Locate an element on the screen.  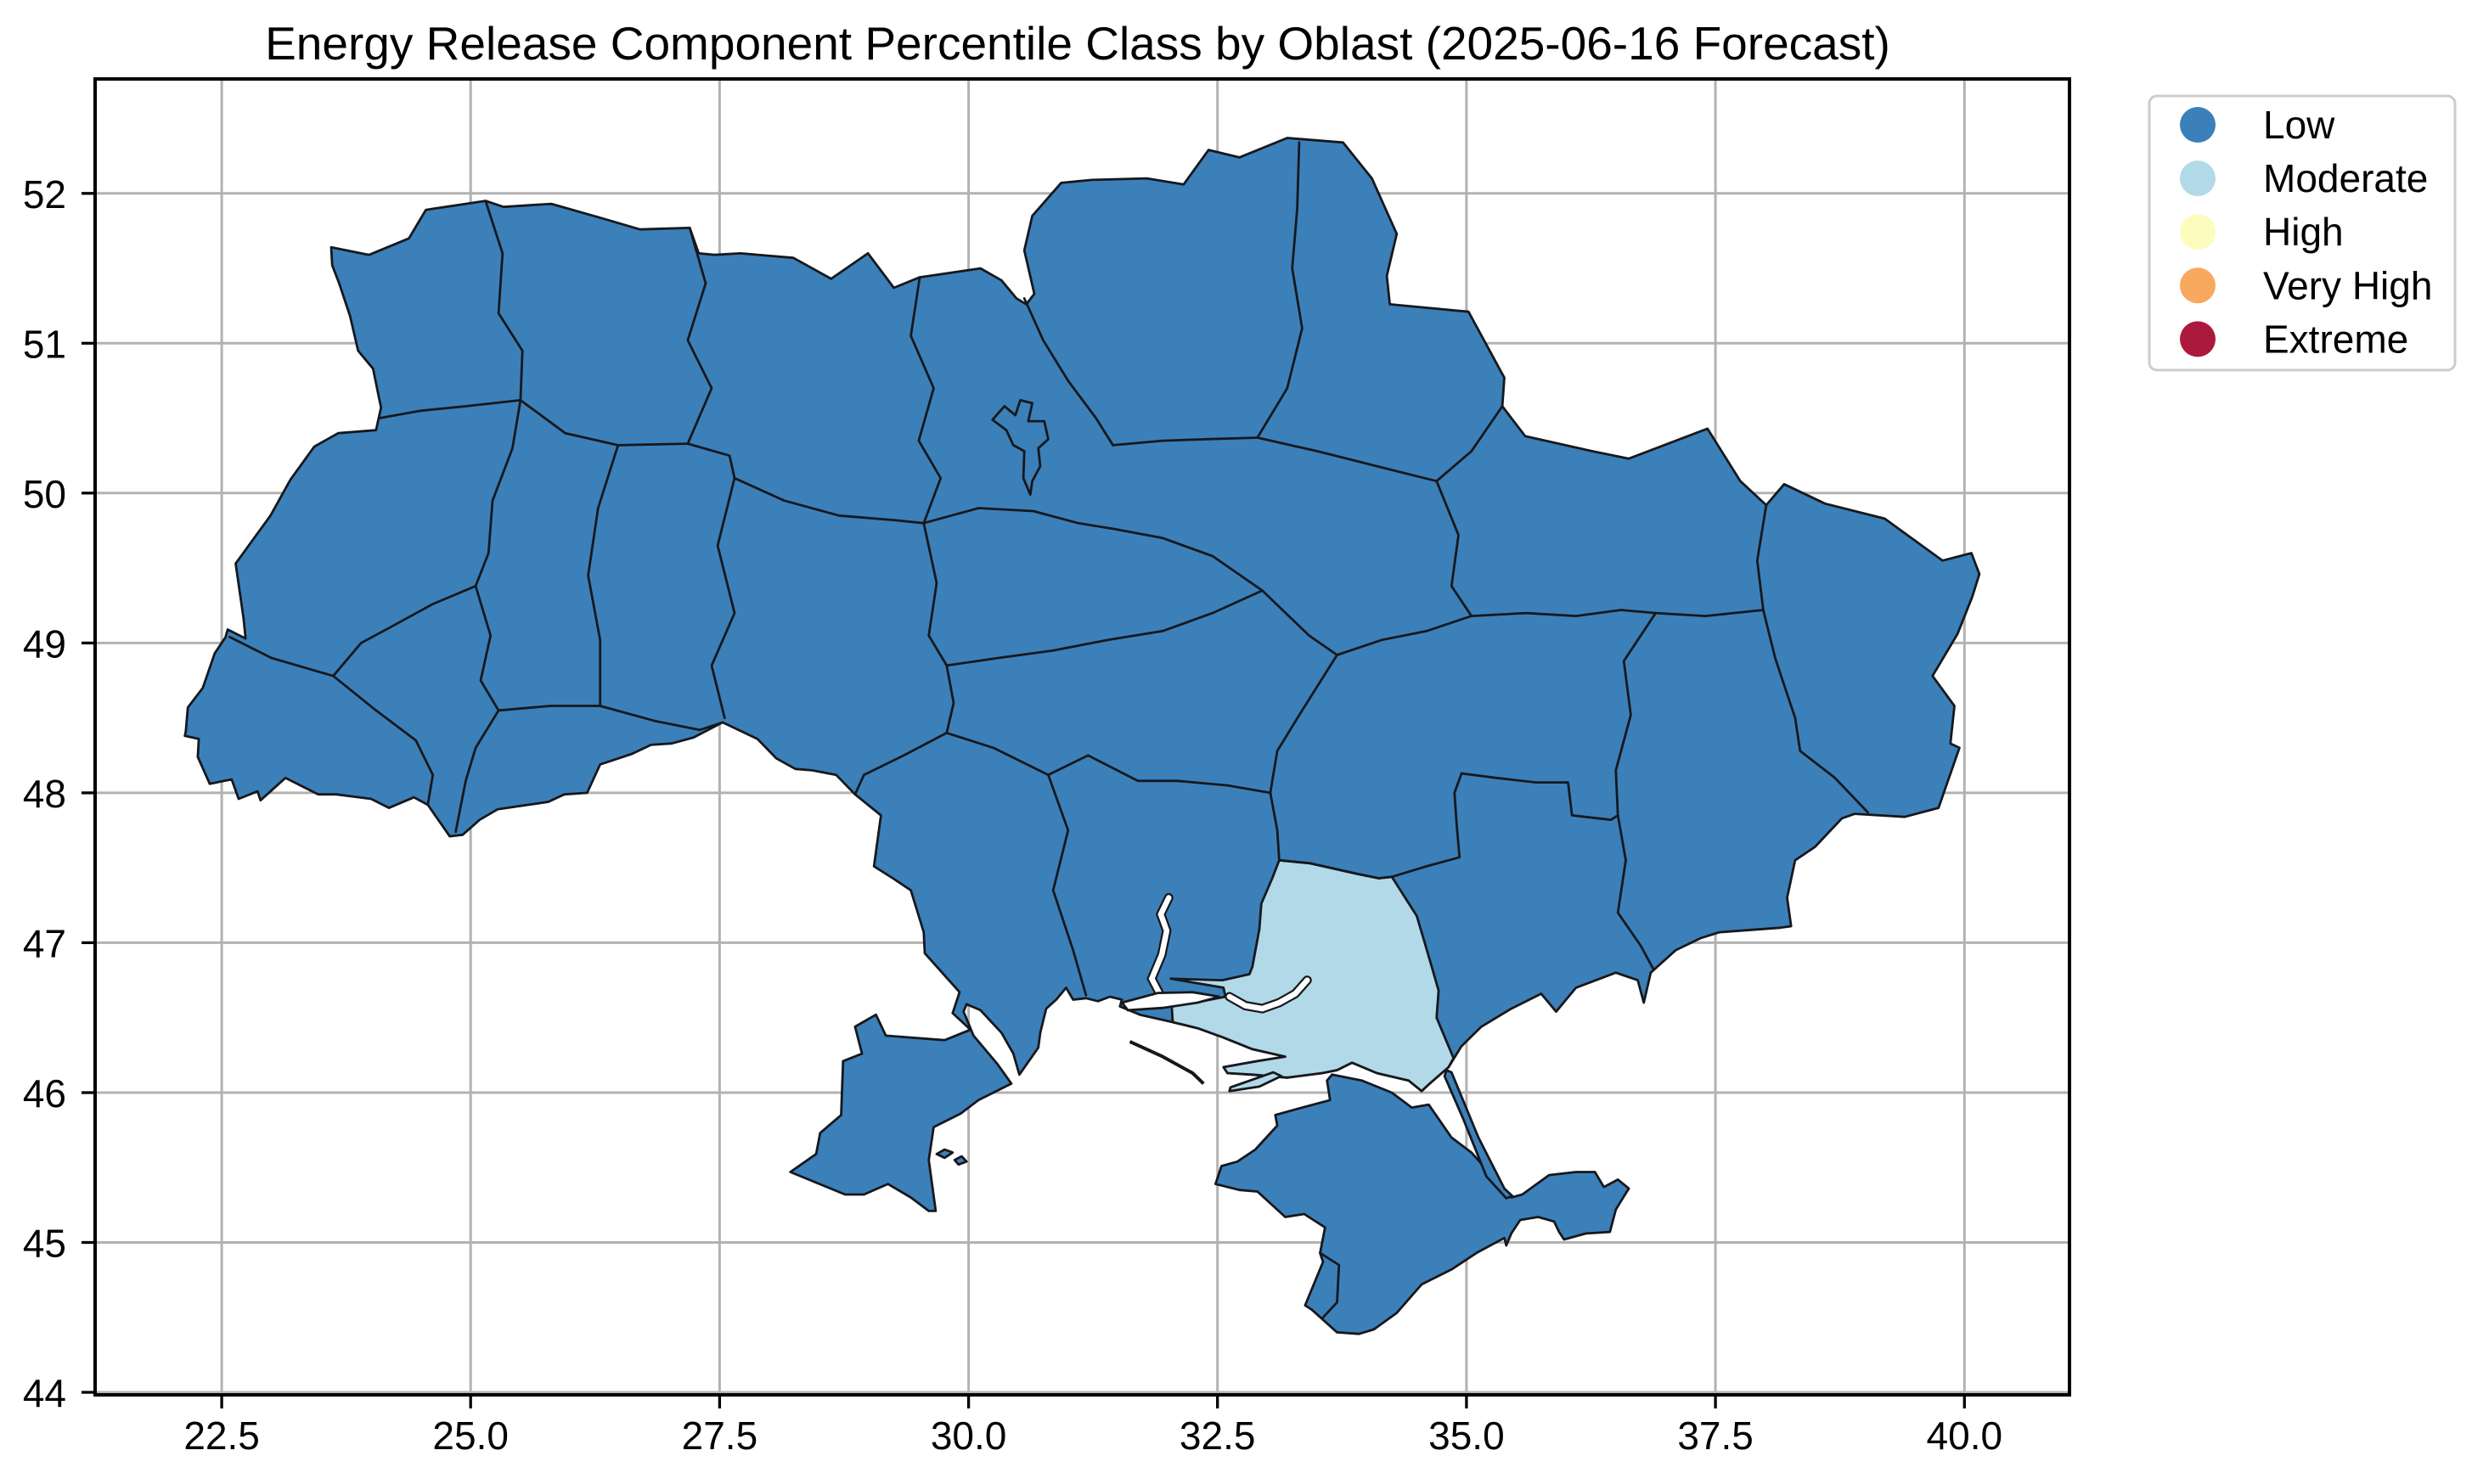
svg-text: 48 is located at coordinates (44, 794).